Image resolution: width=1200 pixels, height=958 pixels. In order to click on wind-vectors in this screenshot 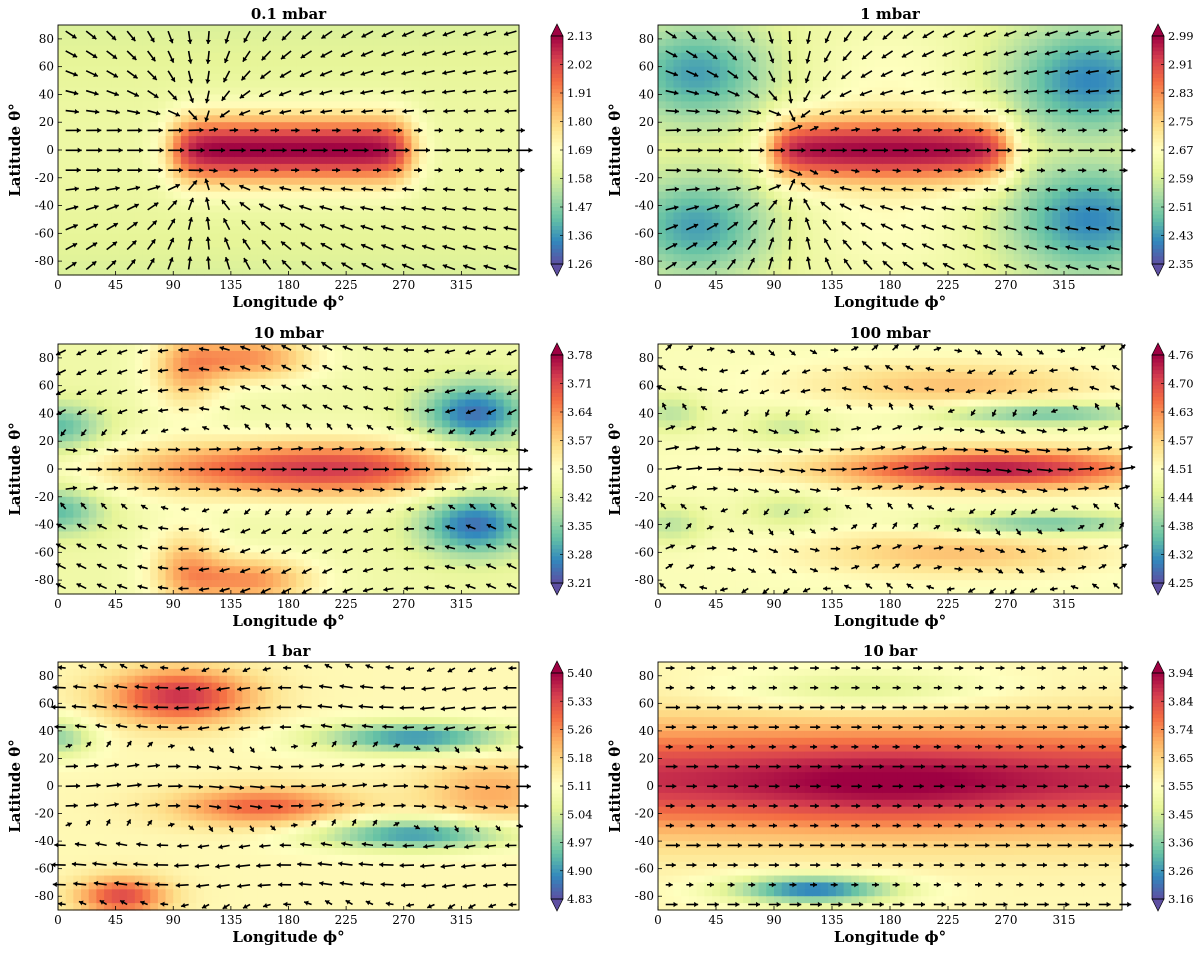, I will do `click(299, 150)`.